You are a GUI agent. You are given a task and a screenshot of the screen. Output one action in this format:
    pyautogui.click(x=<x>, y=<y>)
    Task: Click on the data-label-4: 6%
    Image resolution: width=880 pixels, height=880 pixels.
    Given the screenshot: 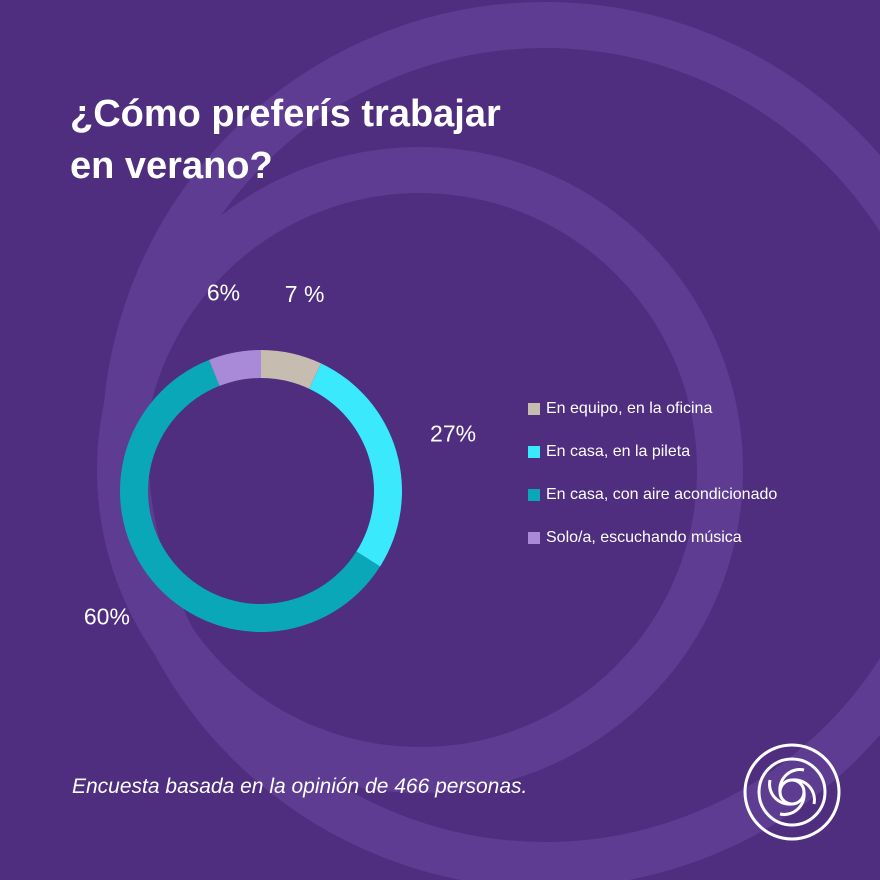 What is the action you would take?
    pyautogui.click(x=223, y=293)
    